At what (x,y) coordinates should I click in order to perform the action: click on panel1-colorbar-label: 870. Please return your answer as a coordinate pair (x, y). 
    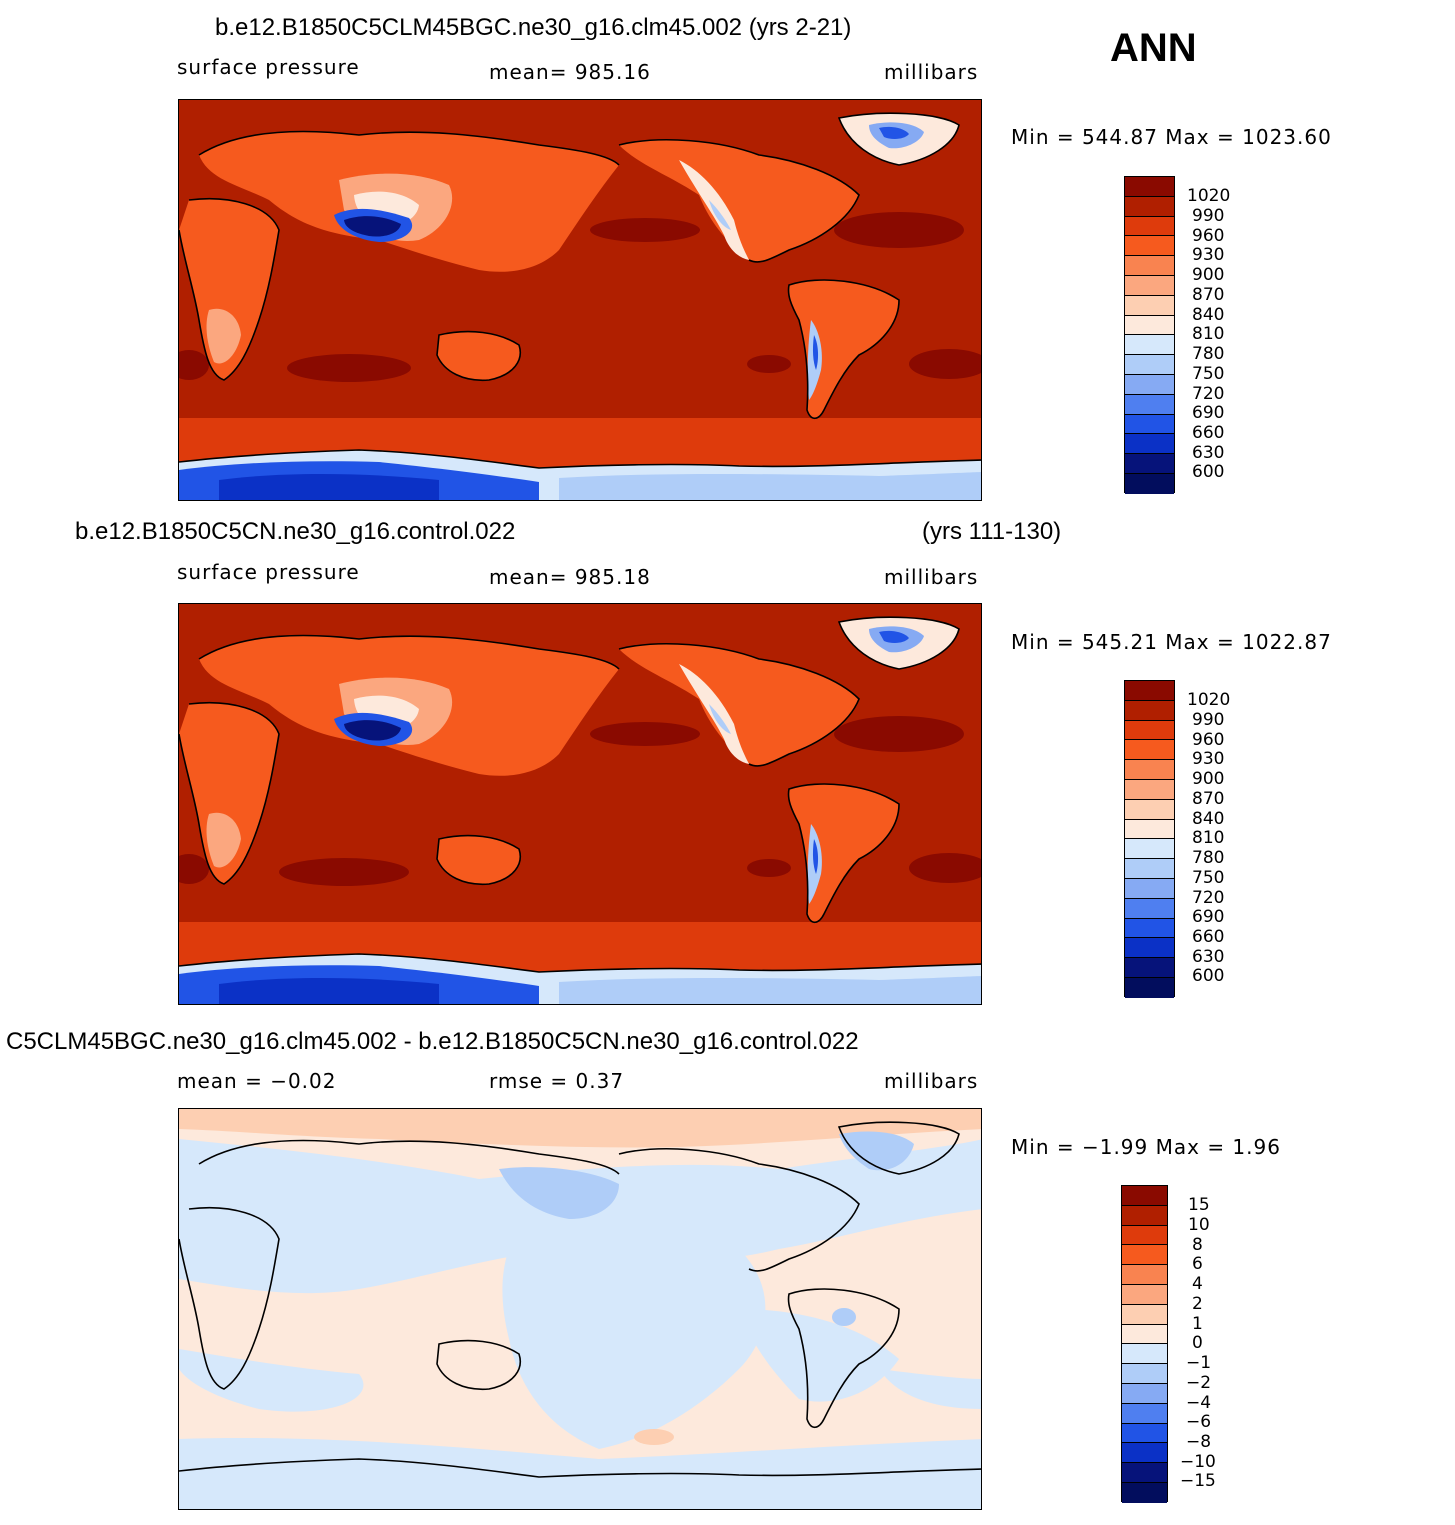
    Looking at the image, I should click on (1208, 295).